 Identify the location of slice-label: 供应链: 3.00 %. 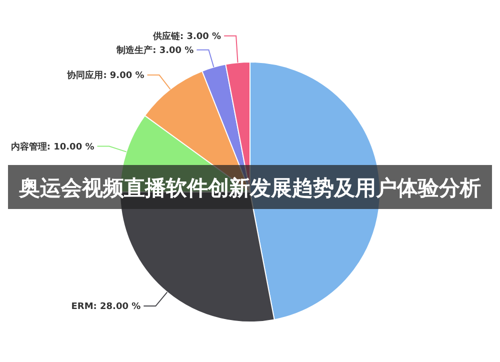
(187, 36).